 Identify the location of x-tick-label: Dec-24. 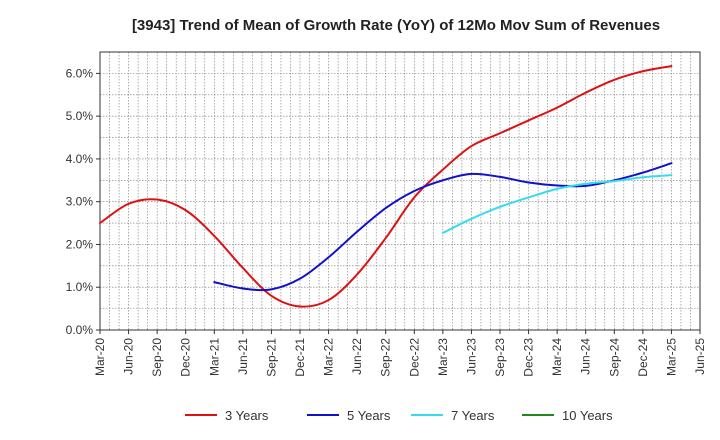
(643, 357).